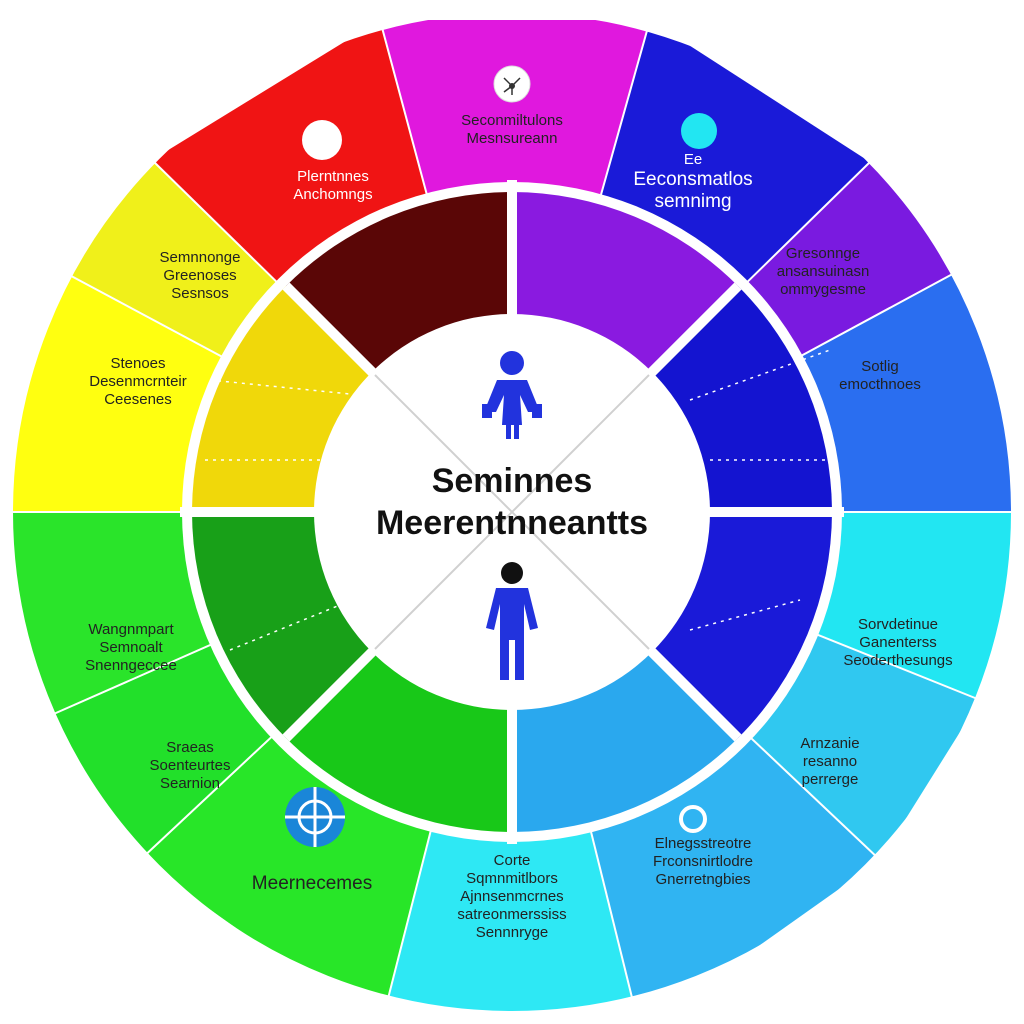  What do you see at coordinates (315, 817) in the screenshot?
I see `crosshair-icon` at bounding box center [315, 817].